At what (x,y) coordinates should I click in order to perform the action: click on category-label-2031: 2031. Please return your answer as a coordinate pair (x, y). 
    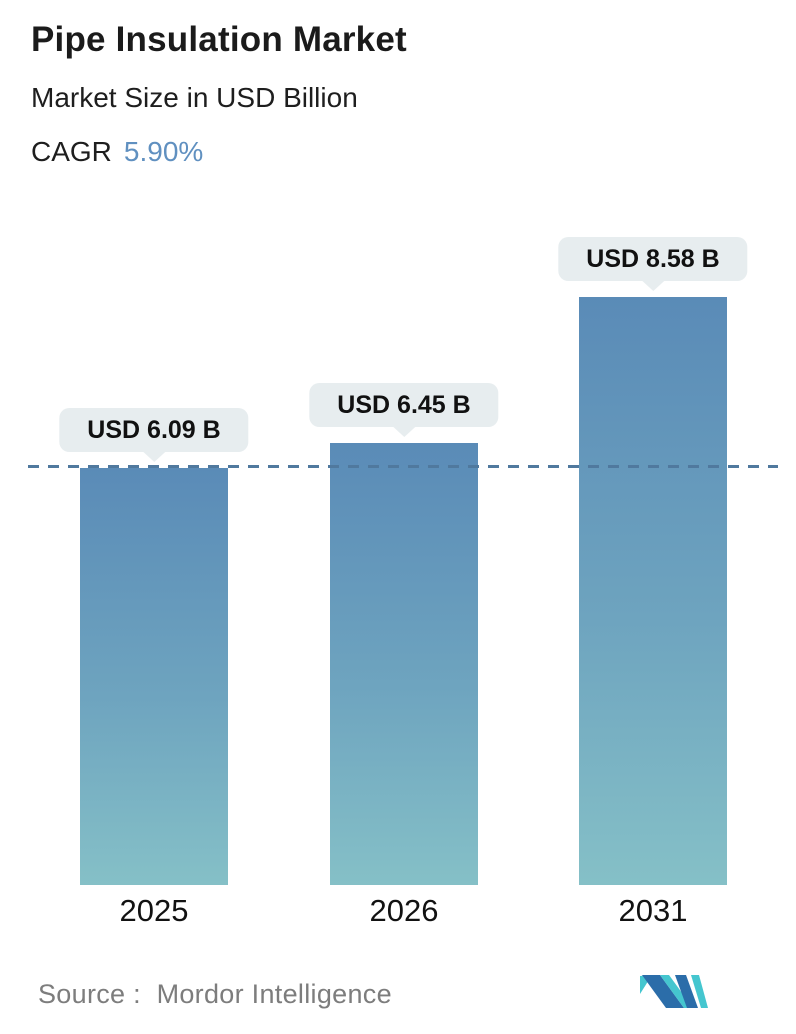
    Looking at the image, I should click on (653, 910).